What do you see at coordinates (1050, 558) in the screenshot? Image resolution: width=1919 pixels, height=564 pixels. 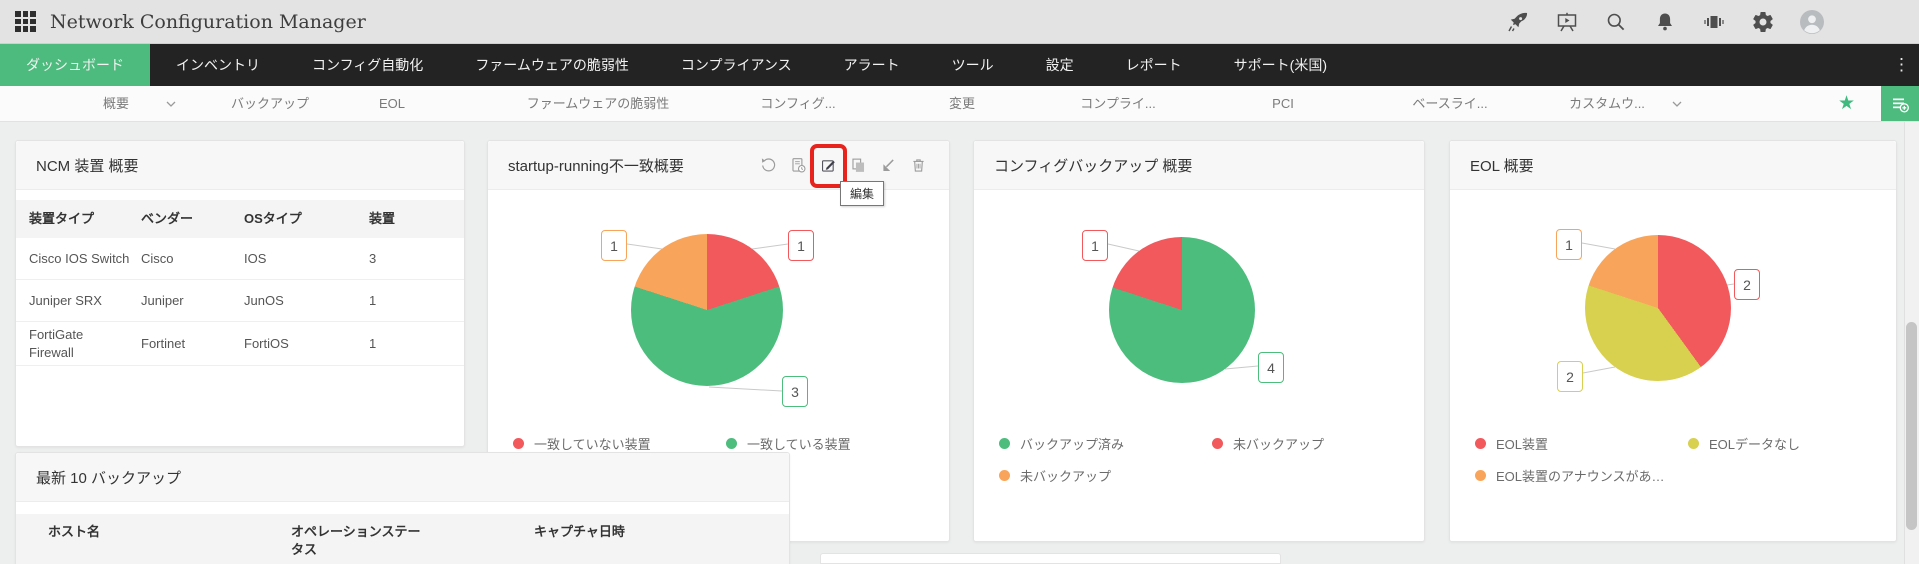 I see `partial-card` at bounding box center [1050, 558].